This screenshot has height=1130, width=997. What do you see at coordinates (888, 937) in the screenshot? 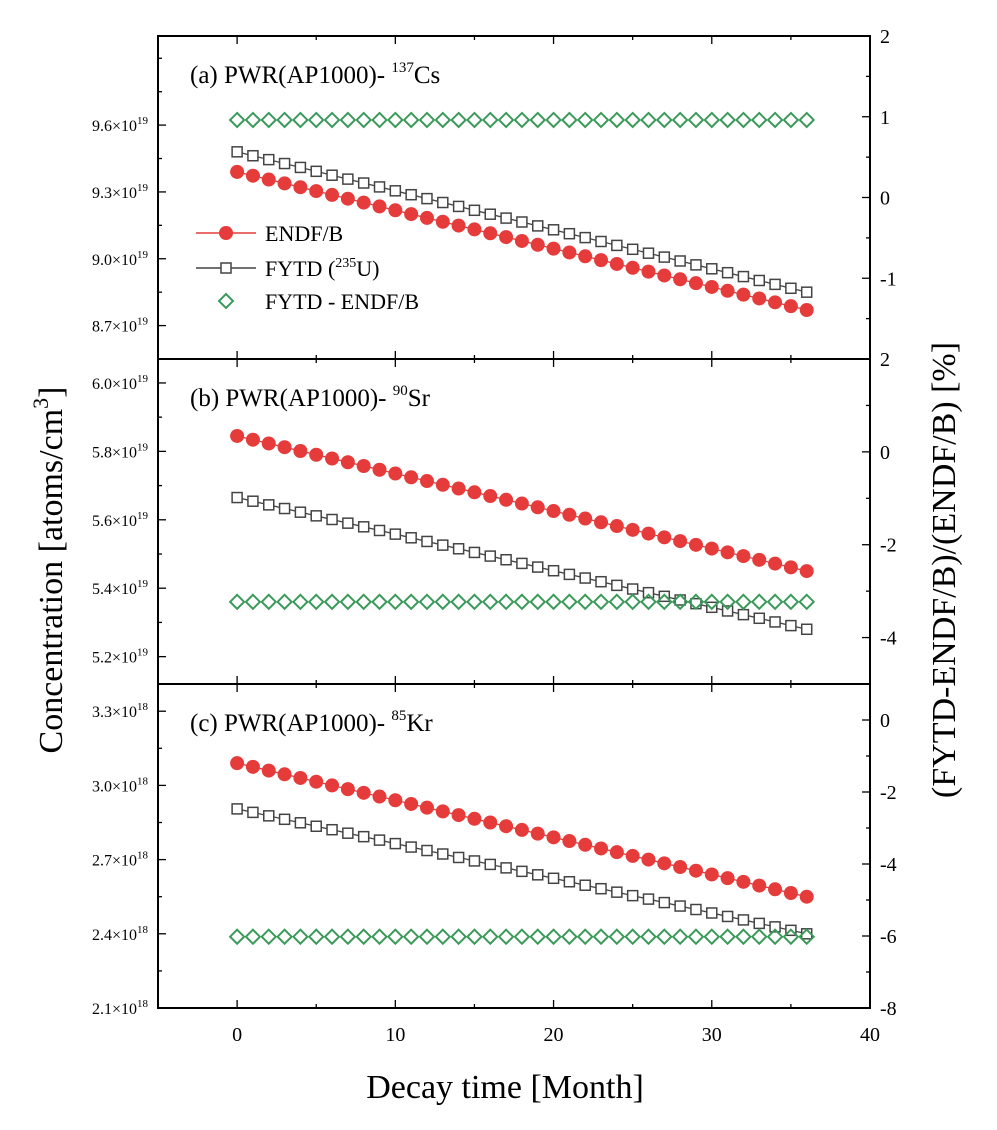
I see `y2-tick-label: -6` at bounding box center [888, 937].